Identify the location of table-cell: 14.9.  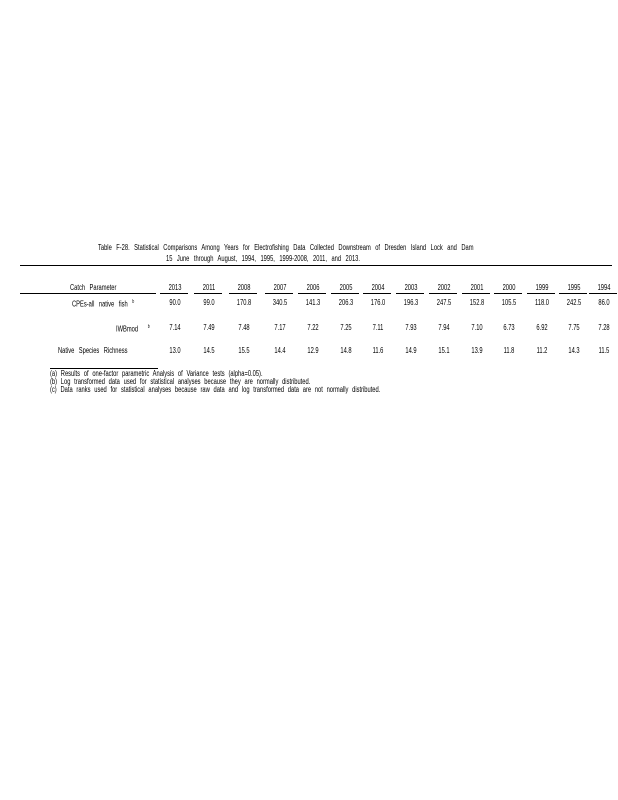
(411, 350).